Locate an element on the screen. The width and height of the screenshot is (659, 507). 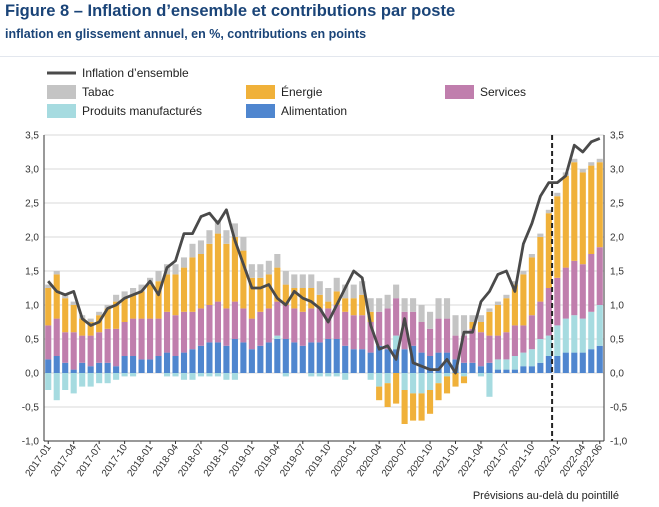
y-tick-label-right: 1,5 is located at coordinates (617, 272).